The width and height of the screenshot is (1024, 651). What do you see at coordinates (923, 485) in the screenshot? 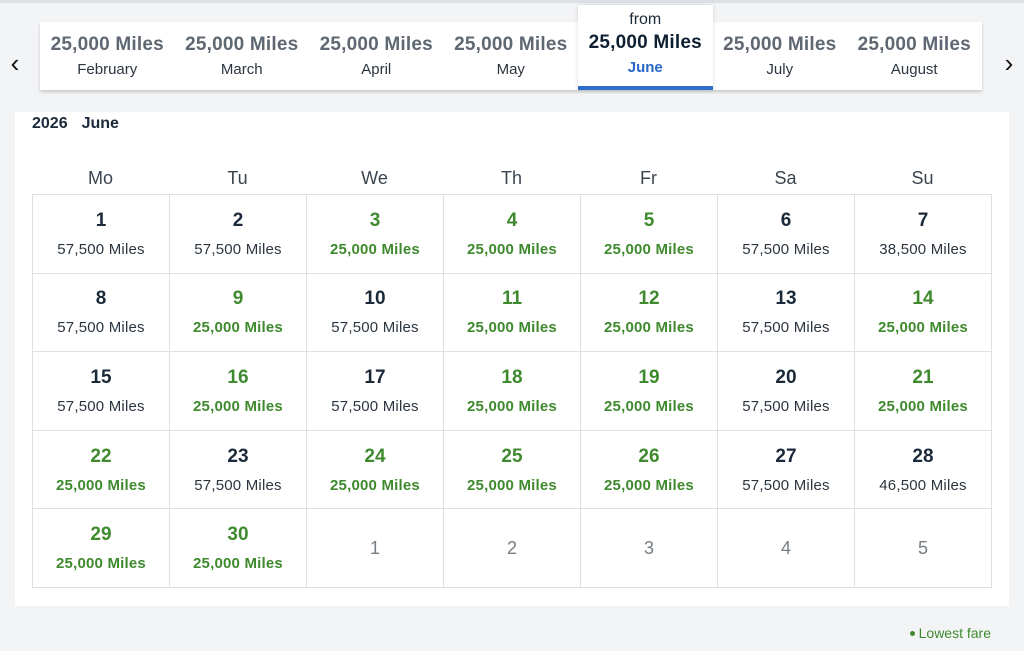
I see `day-fare: 46,500 Miles` at bounding box center [923, 485].